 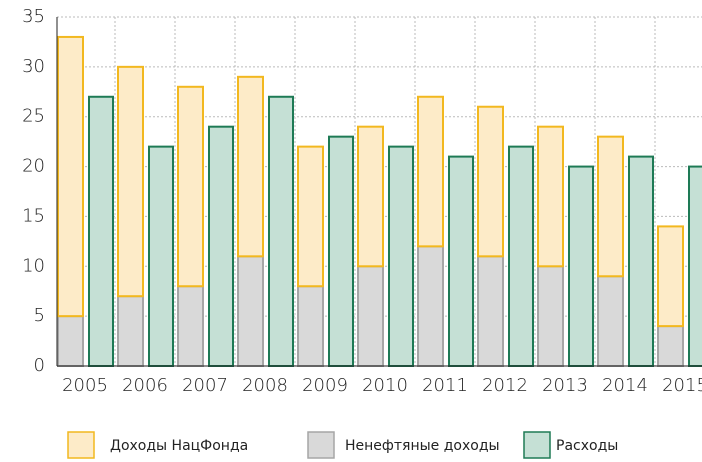 What do you see at coordinates (265, 385) in the screenshot?
I see `x-tick-label: 2008` at bounding box center [265, 385].